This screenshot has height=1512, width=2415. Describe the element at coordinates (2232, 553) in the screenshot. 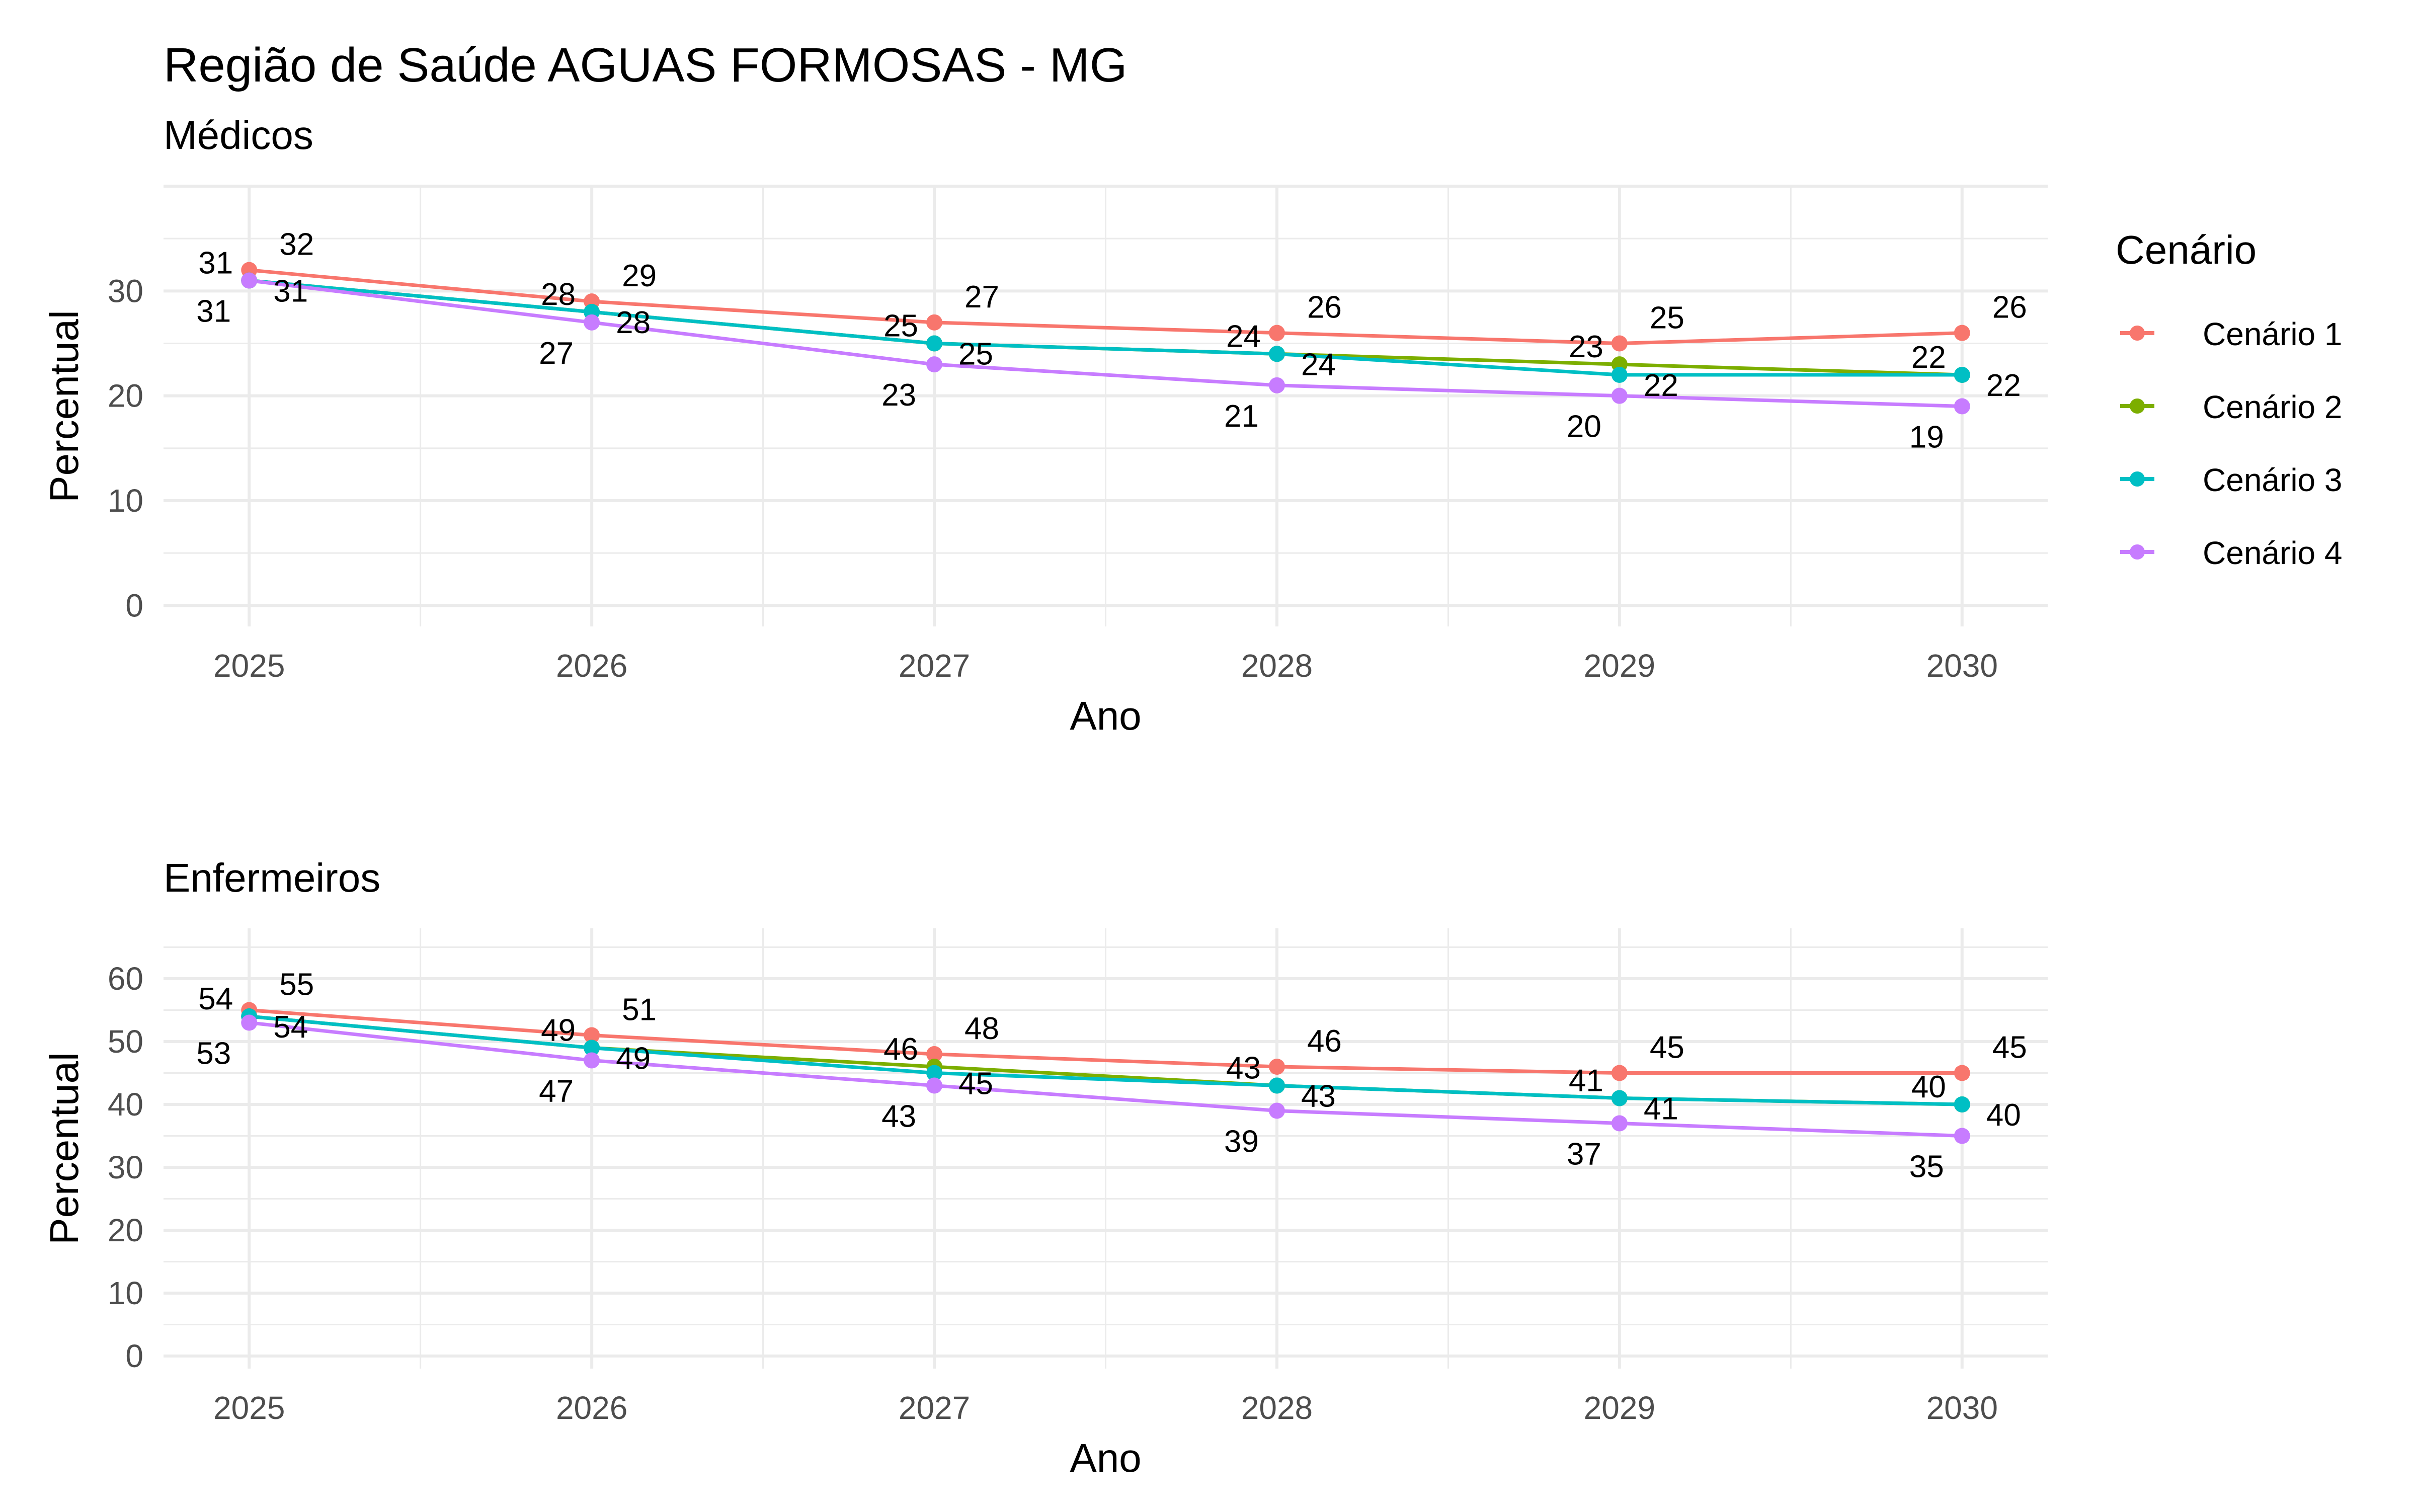

I see `legend-item-cenario-4: Cenário 4` at that location.